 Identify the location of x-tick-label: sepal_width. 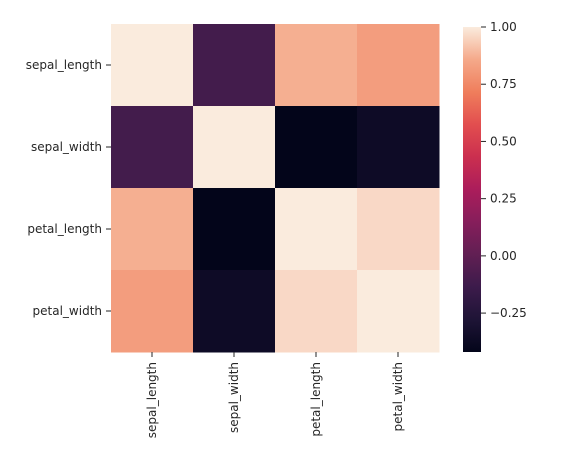
(234, 397).